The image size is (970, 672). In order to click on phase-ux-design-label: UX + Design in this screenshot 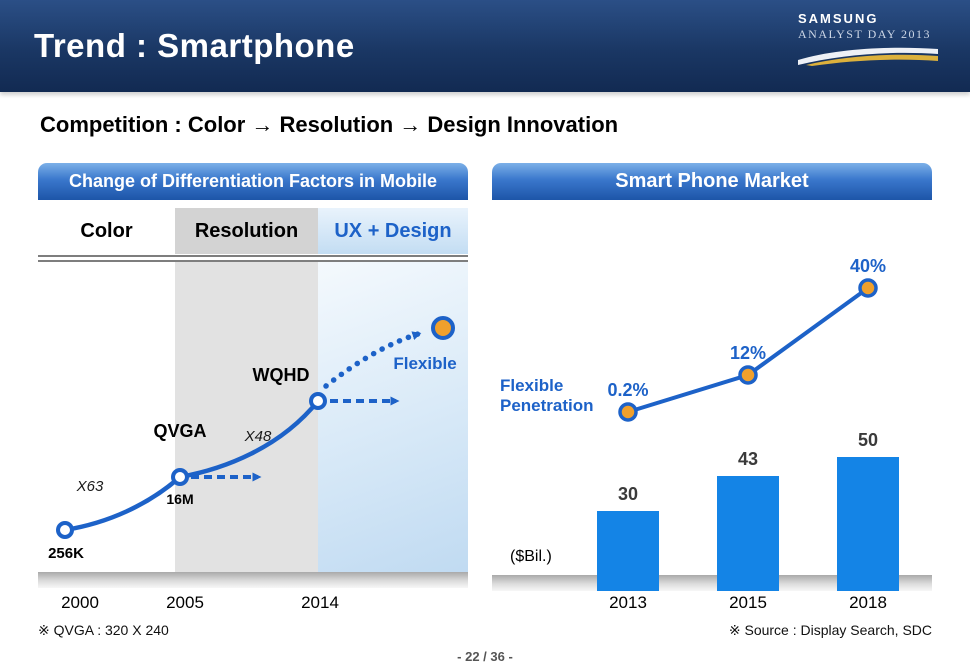, I will do `click(393, 231)`.